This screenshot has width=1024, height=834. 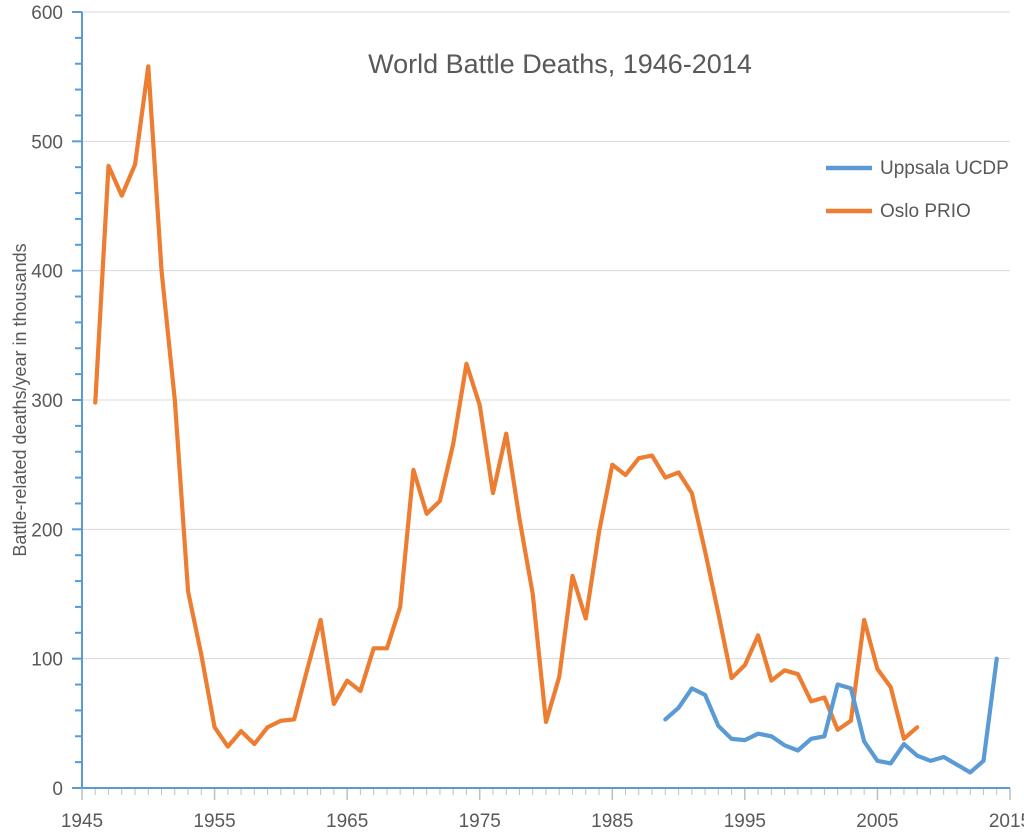 What do you see at coordinates (831, 715) in the screenshot?
I see `series-line-uppsala-ucdp` at bounding box center [831, 715].